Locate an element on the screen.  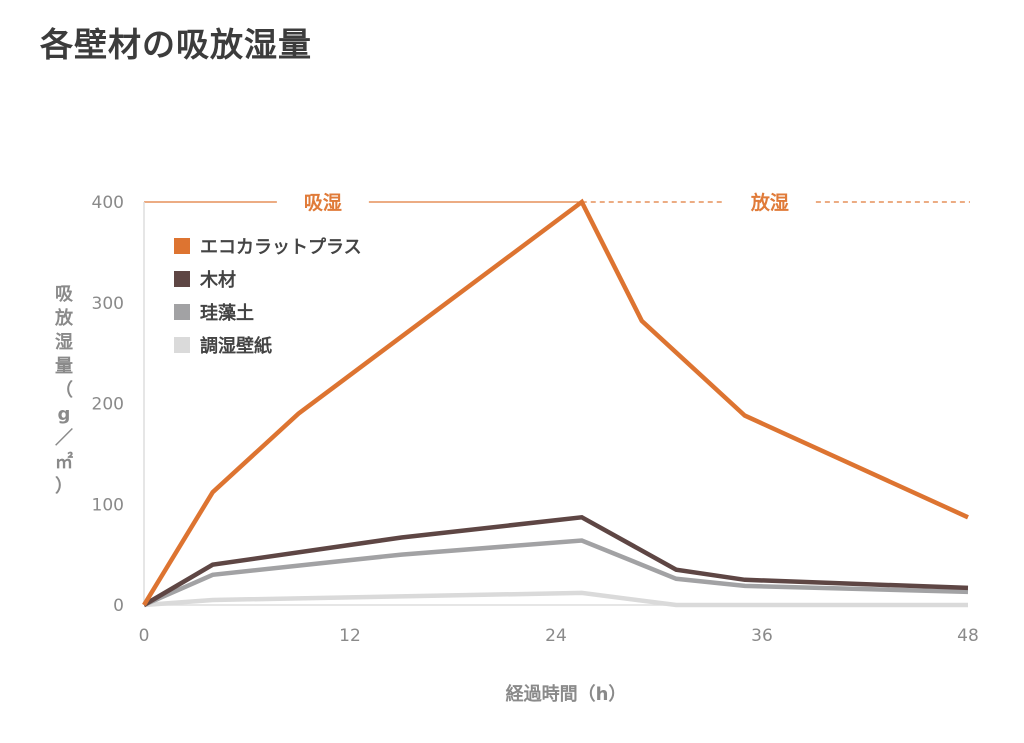
phase-indicators: 吸湿 放湿 is located at coordinates (557, 202).